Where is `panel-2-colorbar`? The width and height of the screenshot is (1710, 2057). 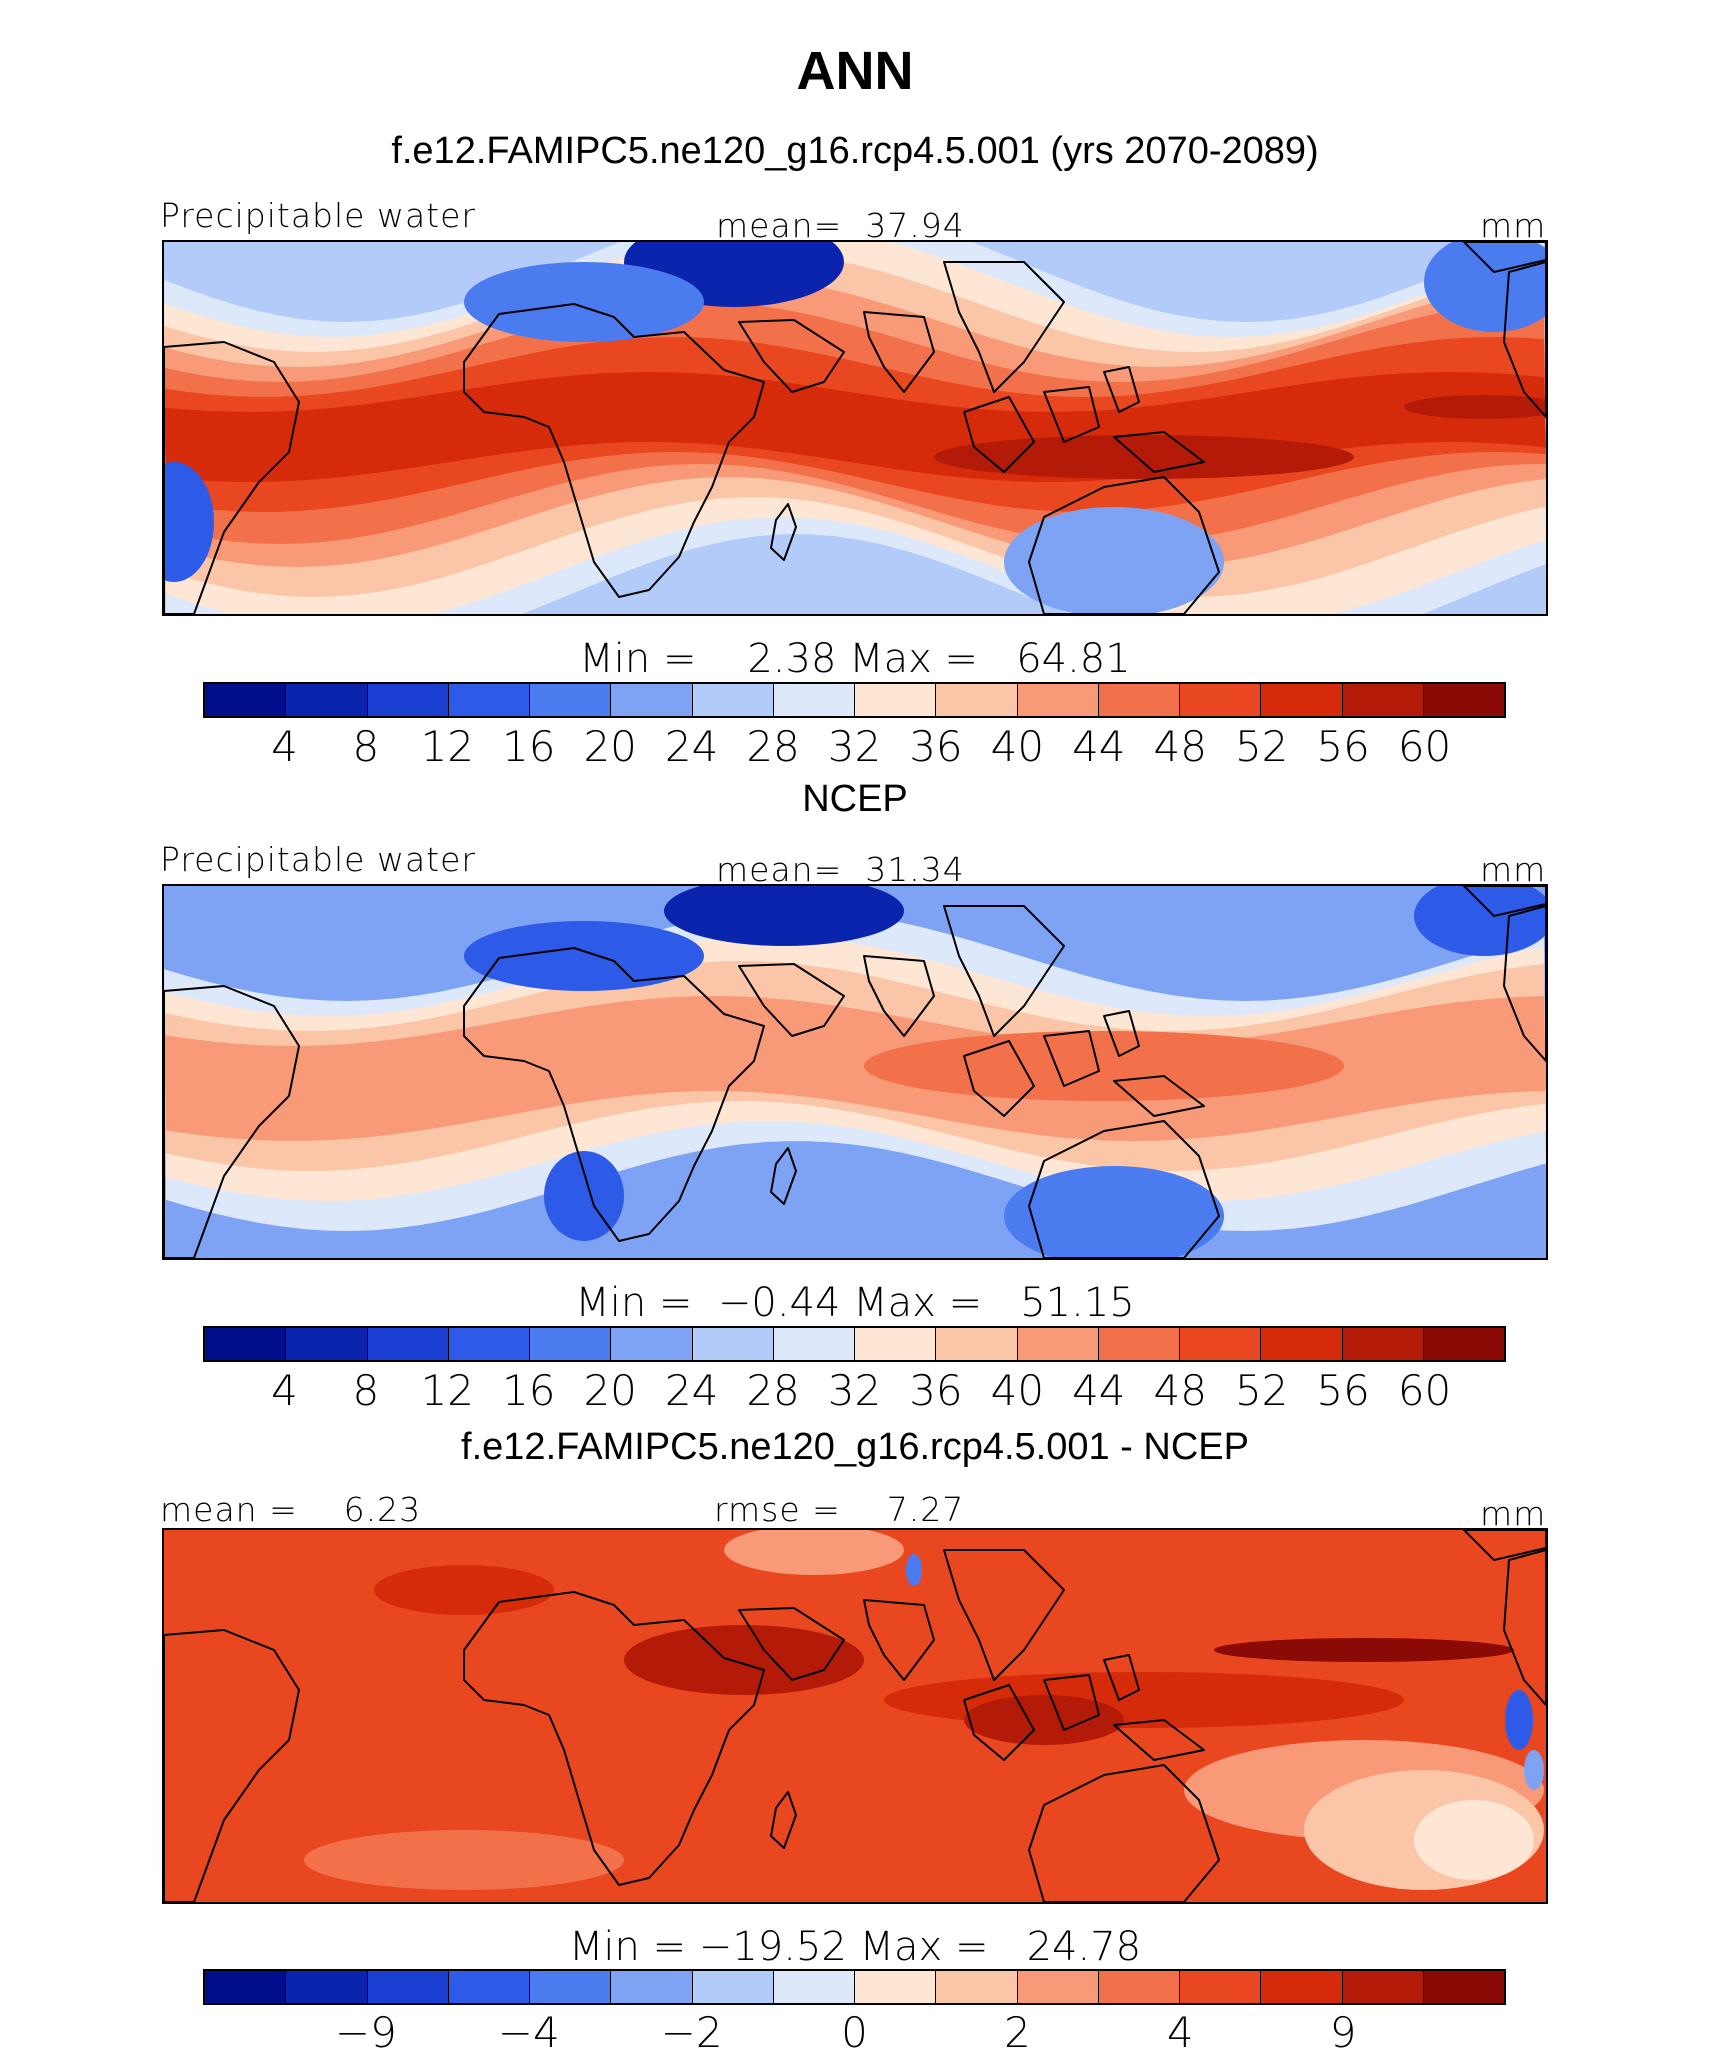
panel-2-colorbar is located at coordinates (854, 1344).